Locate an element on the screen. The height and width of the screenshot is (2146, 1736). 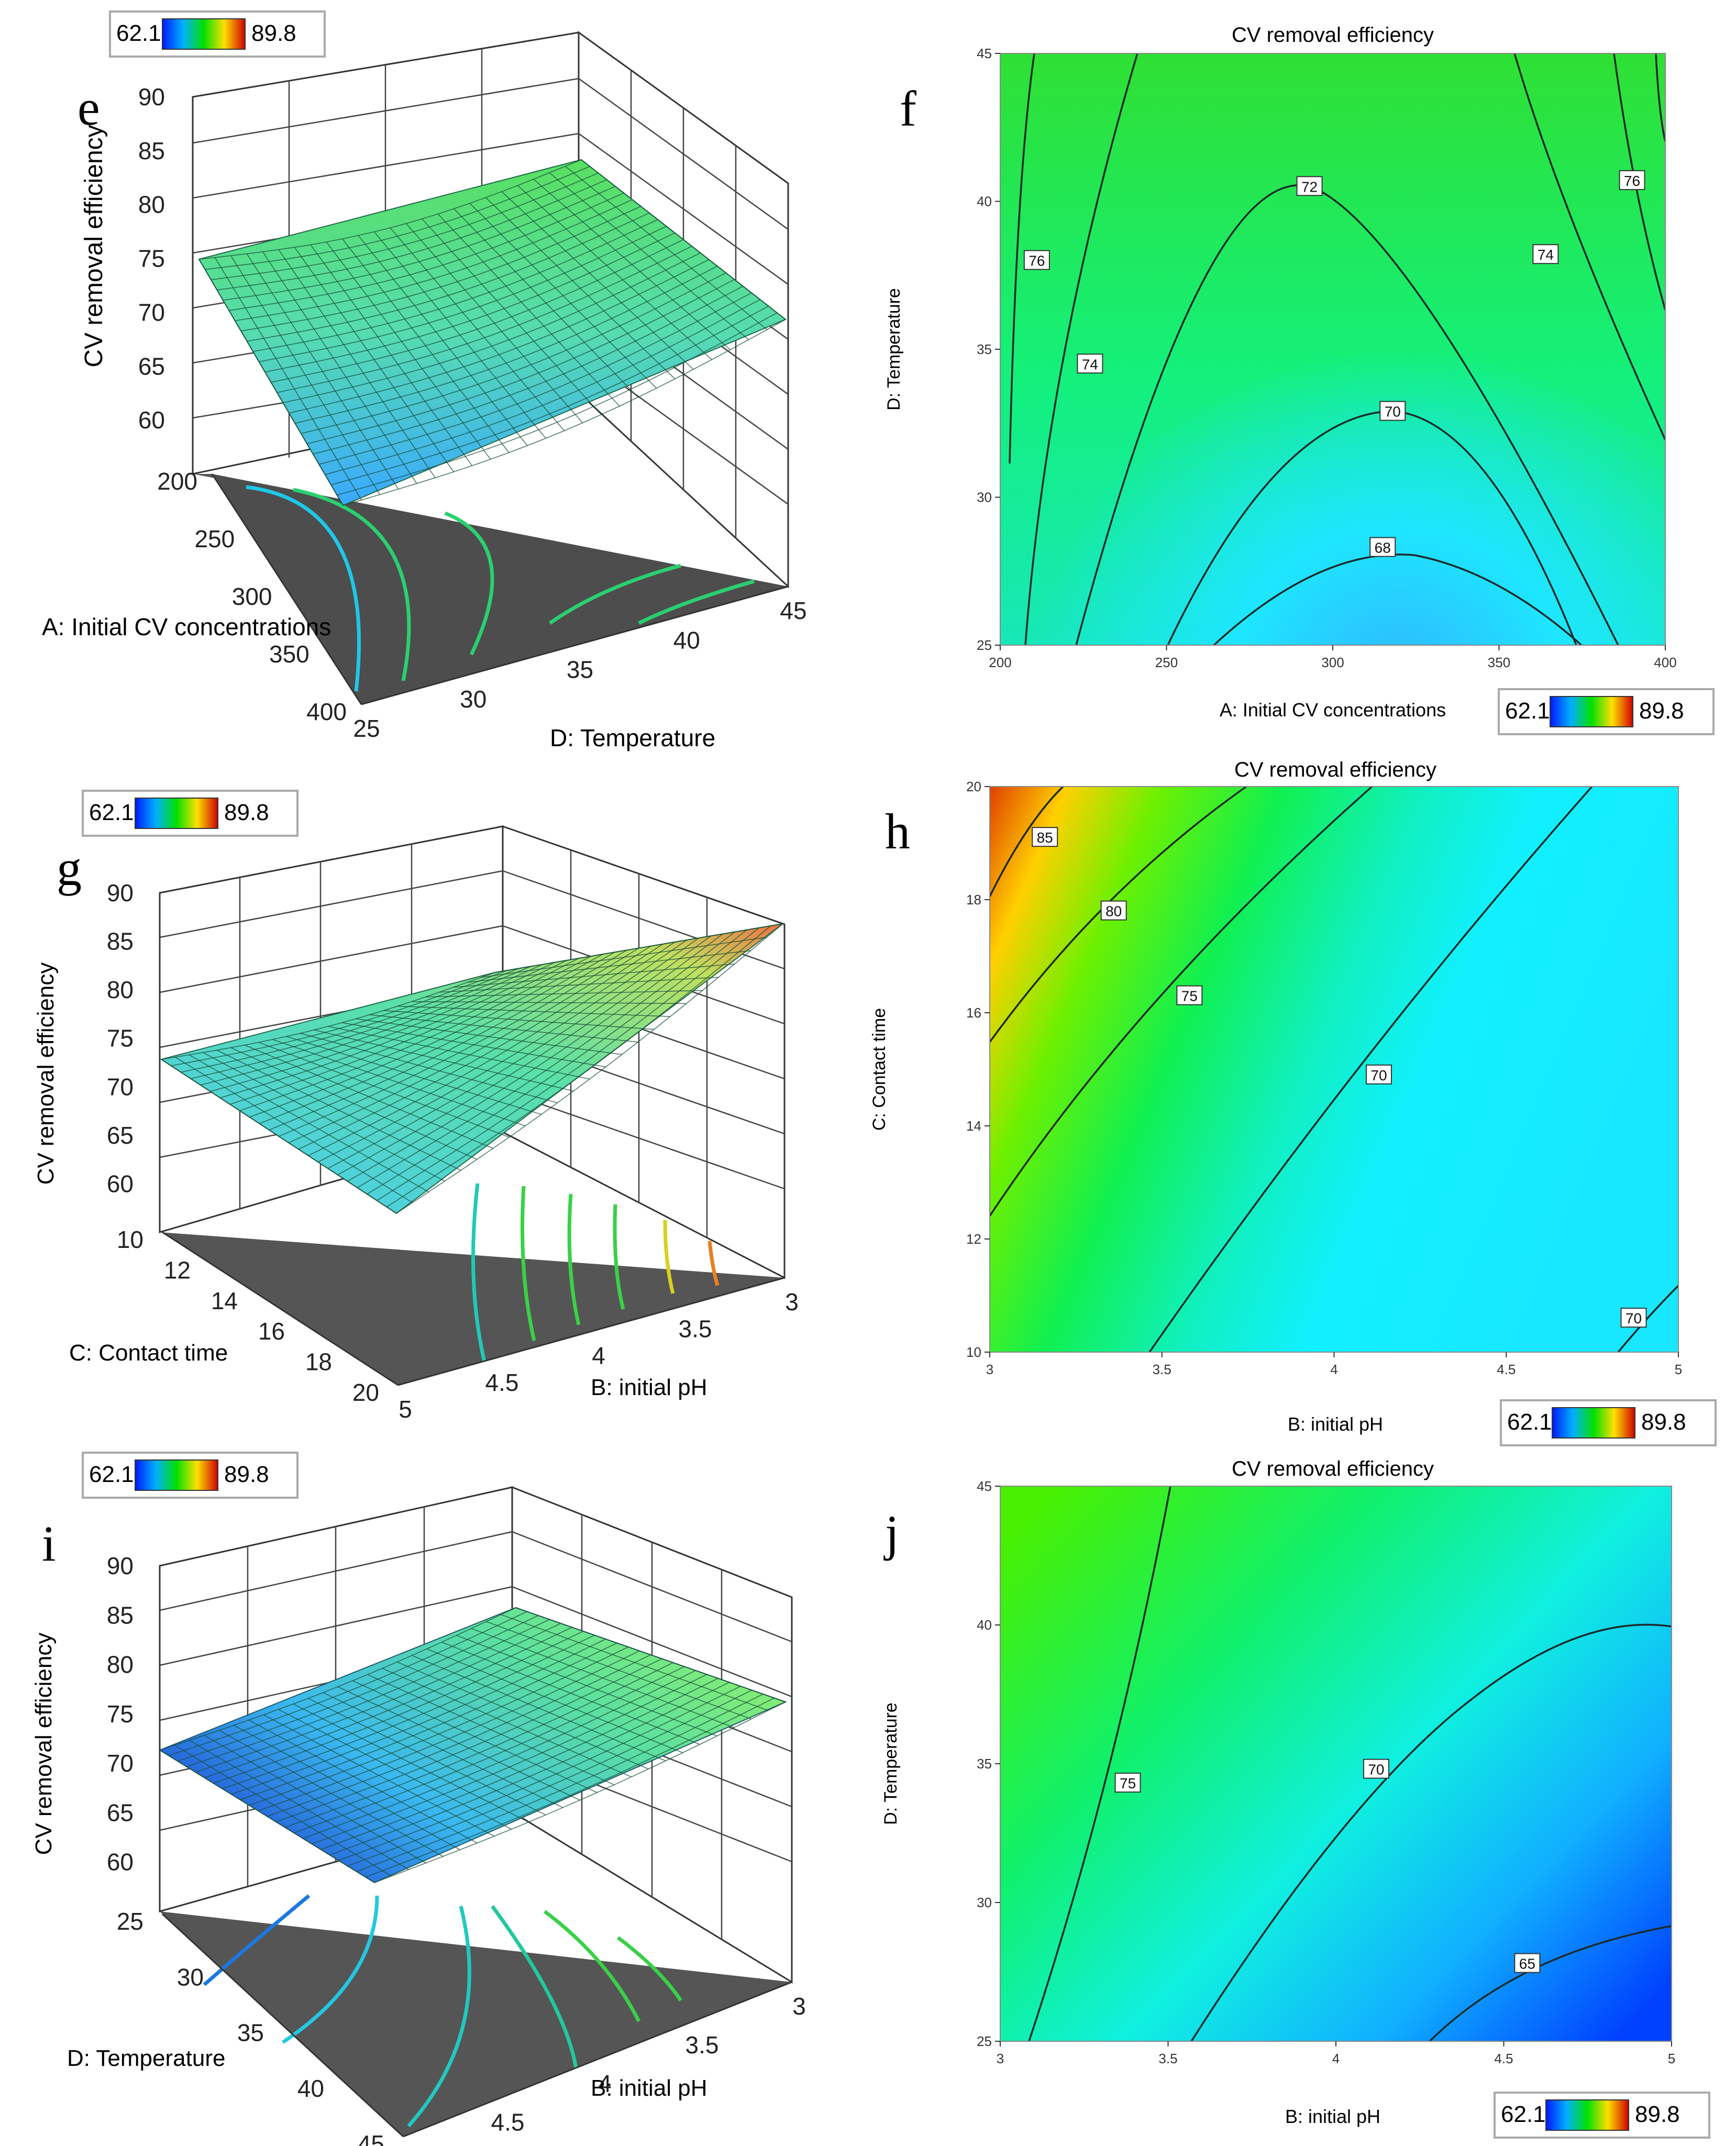
y-axis-label: D: Temperature is located at coordinates (632, 737).